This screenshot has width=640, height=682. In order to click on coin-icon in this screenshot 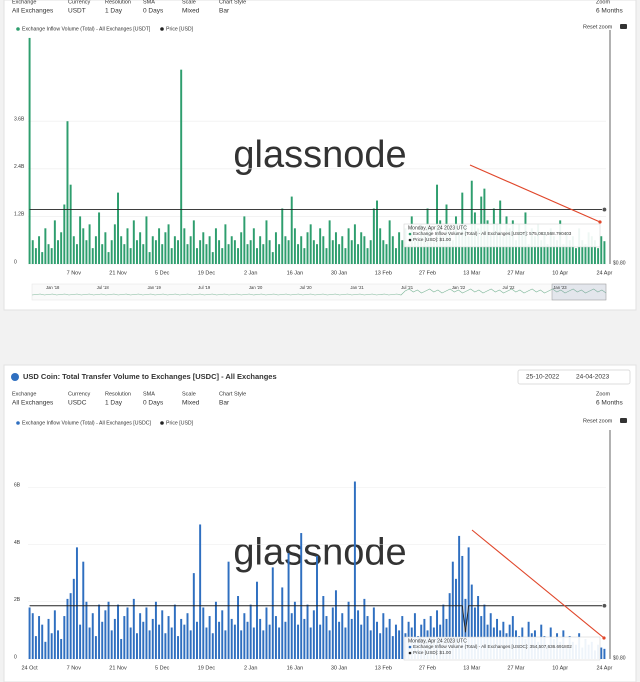, I will do `click(15, 377)`.